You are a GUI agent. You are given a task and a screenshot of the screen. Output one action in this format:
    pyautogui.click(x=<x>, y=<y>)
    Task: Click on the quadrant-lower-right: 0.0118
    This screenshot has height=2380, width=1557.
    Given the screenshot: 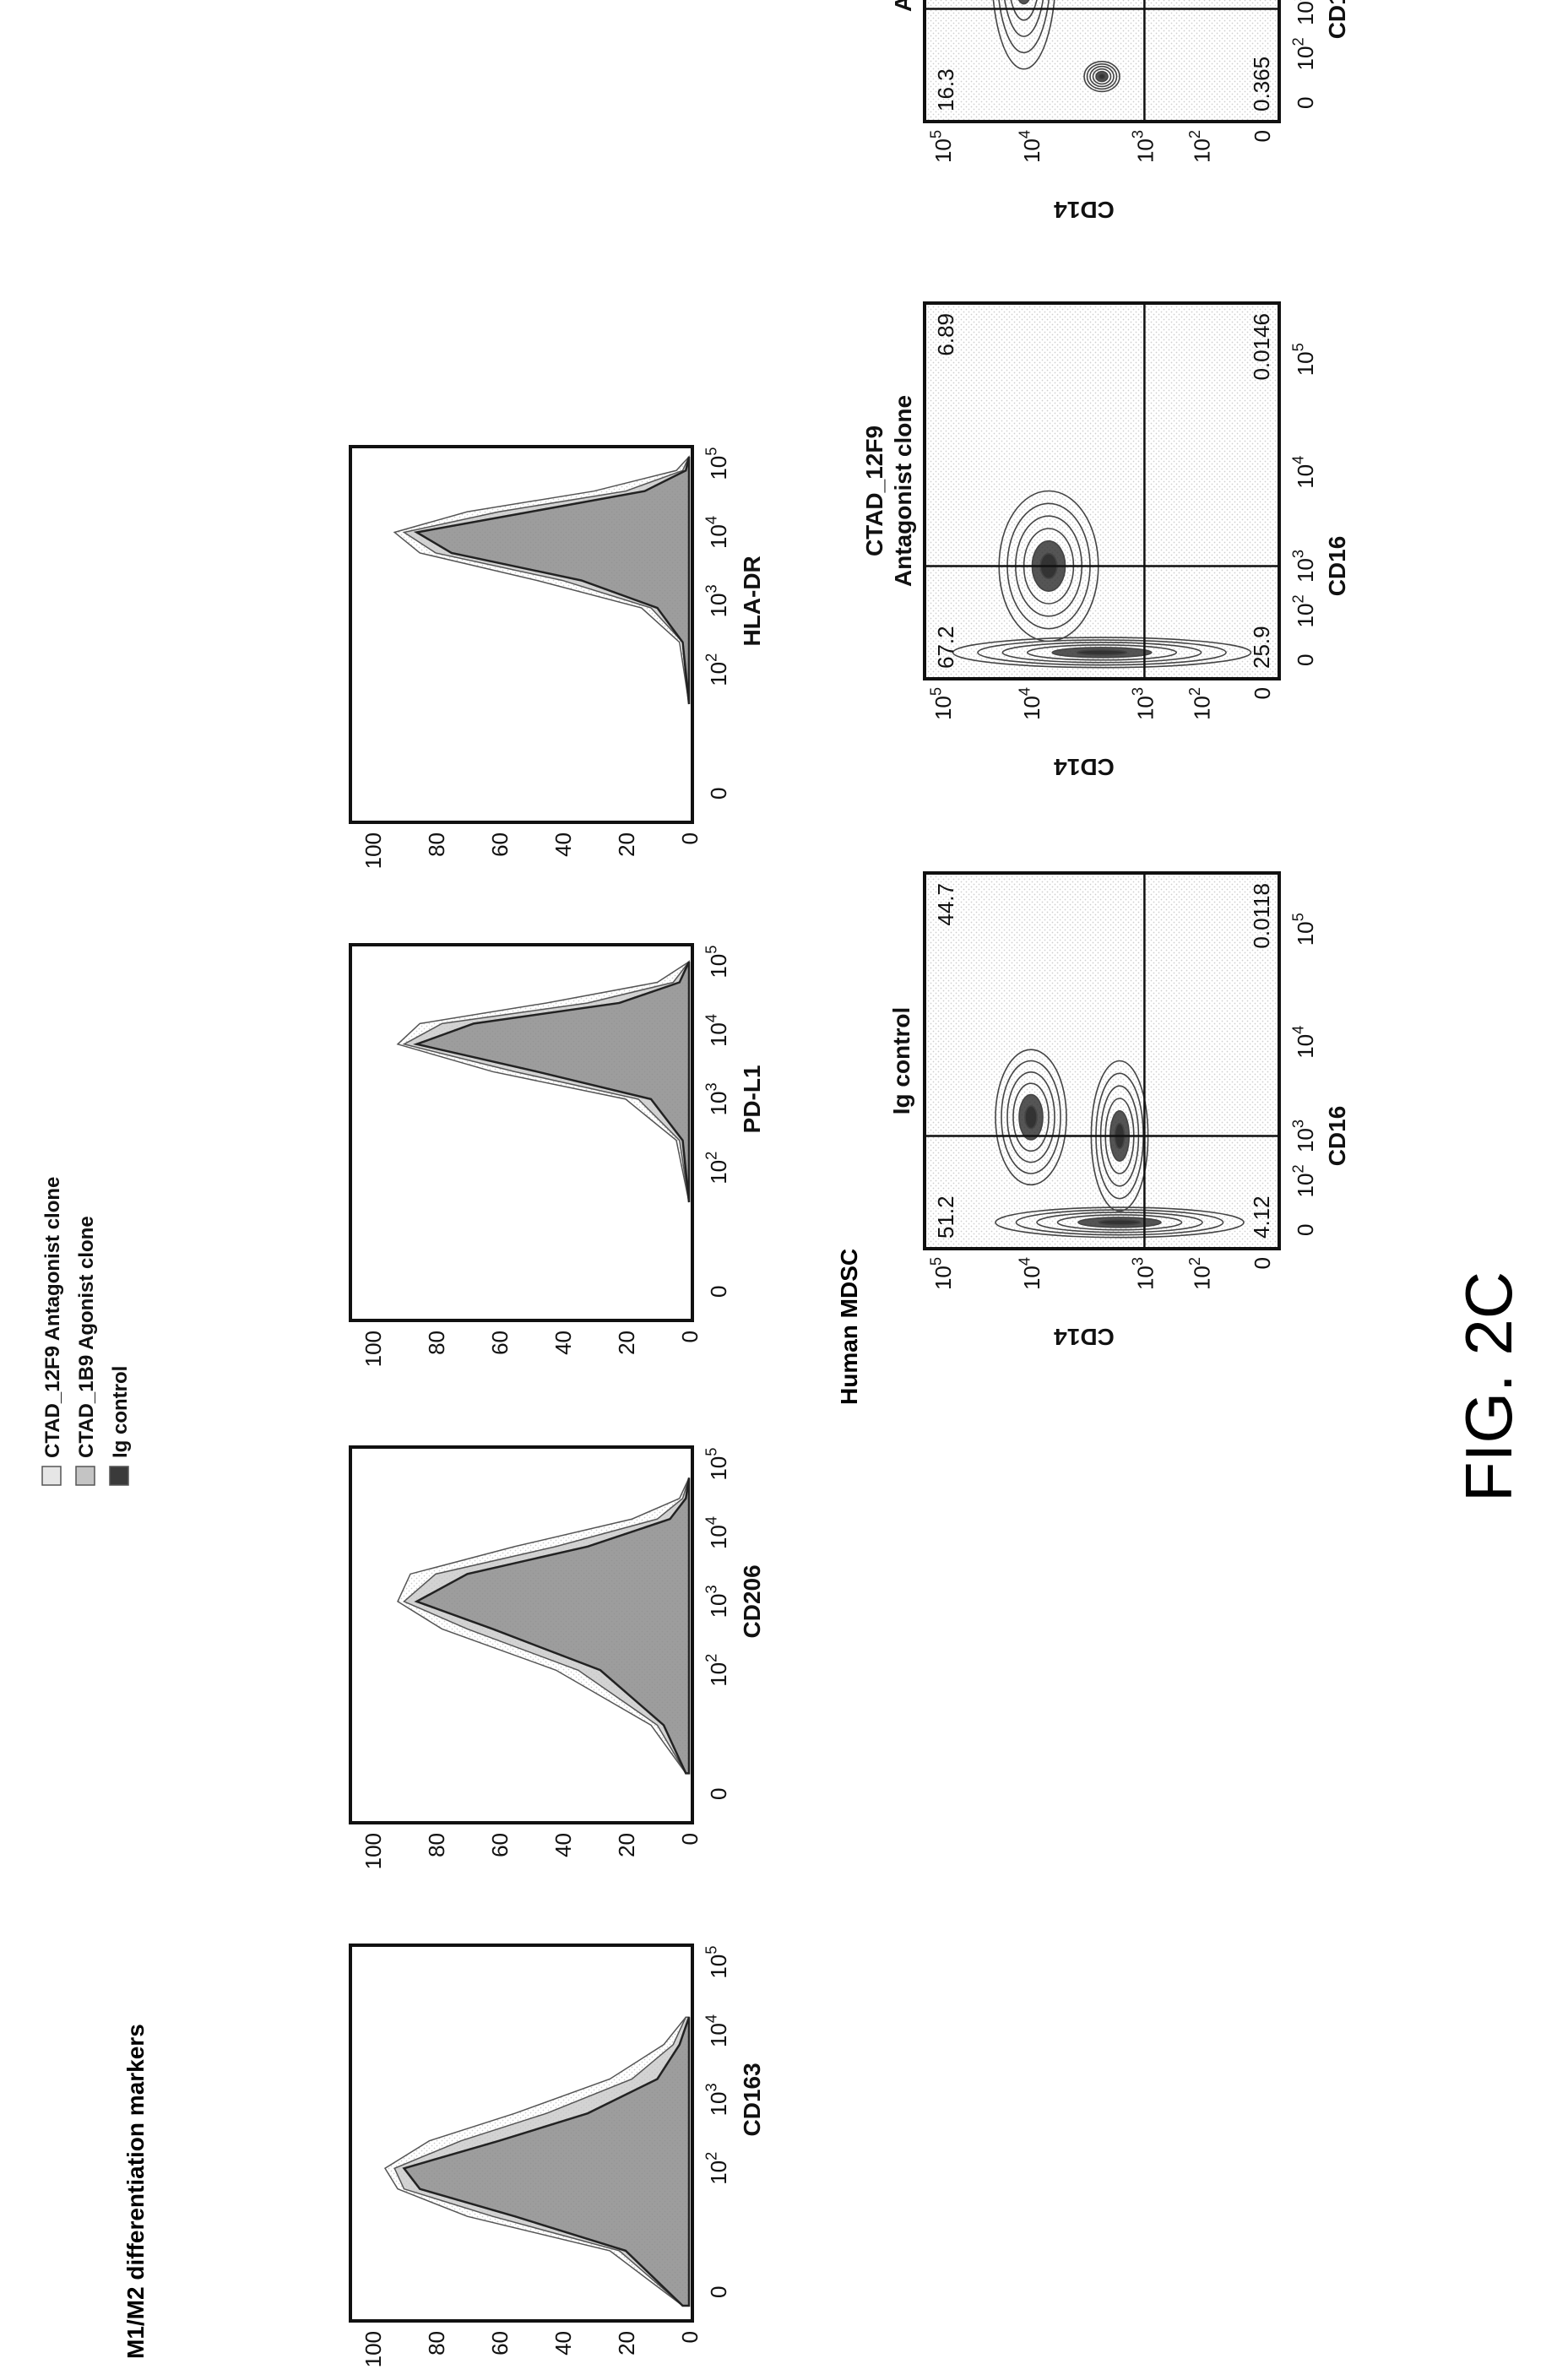 What is the action you would take?
    pyautogui.click(x=1262, y=916)
    